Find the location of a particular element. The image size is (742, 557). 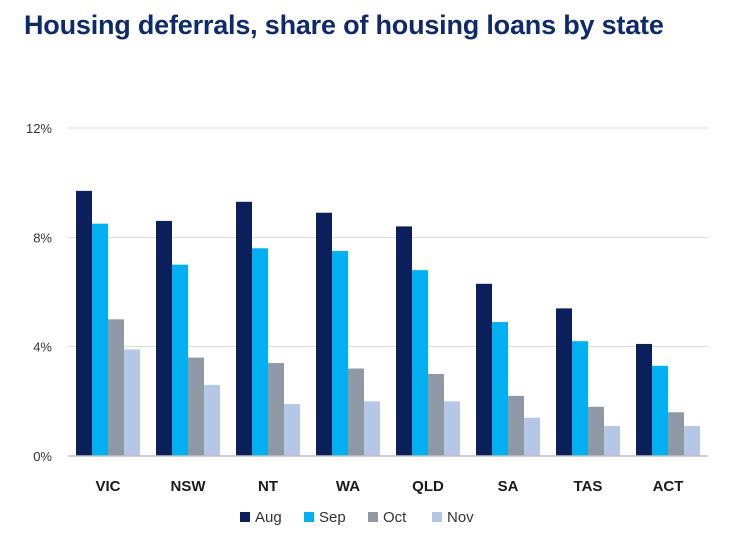

bar-nov-vic is located at coordinates (132, 402).